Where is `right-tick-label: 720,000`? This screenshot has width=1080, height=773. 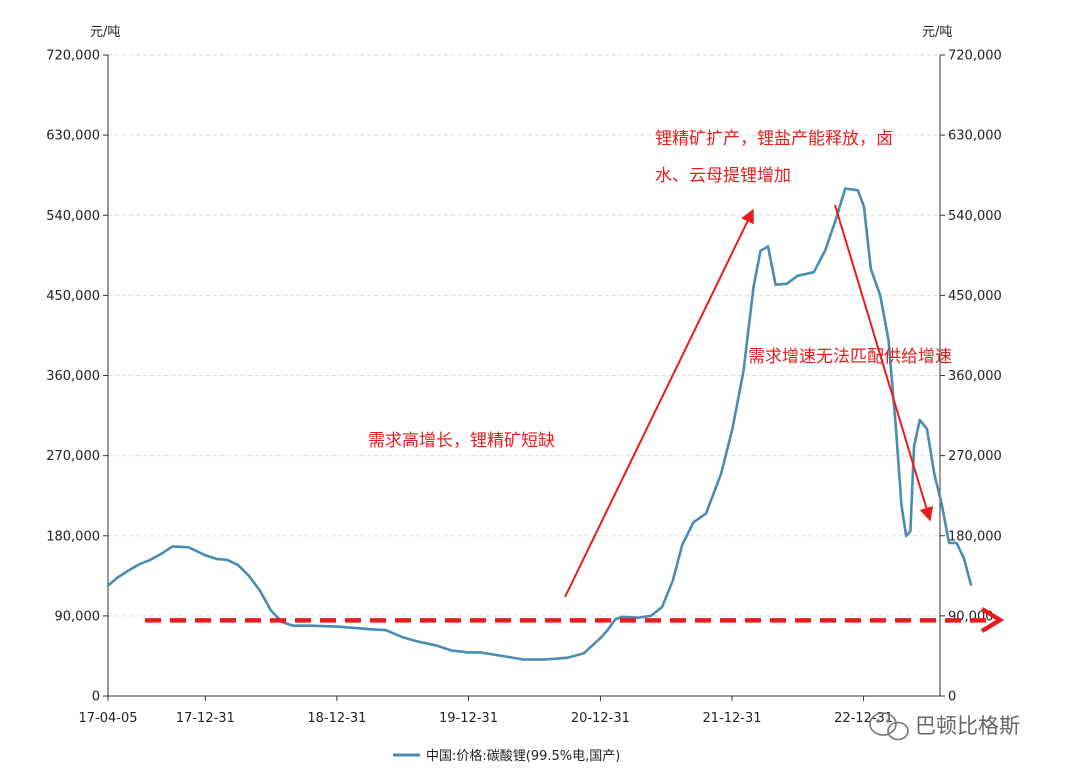
right-tick-label: 720,000 is located at coordinates (975, 56).